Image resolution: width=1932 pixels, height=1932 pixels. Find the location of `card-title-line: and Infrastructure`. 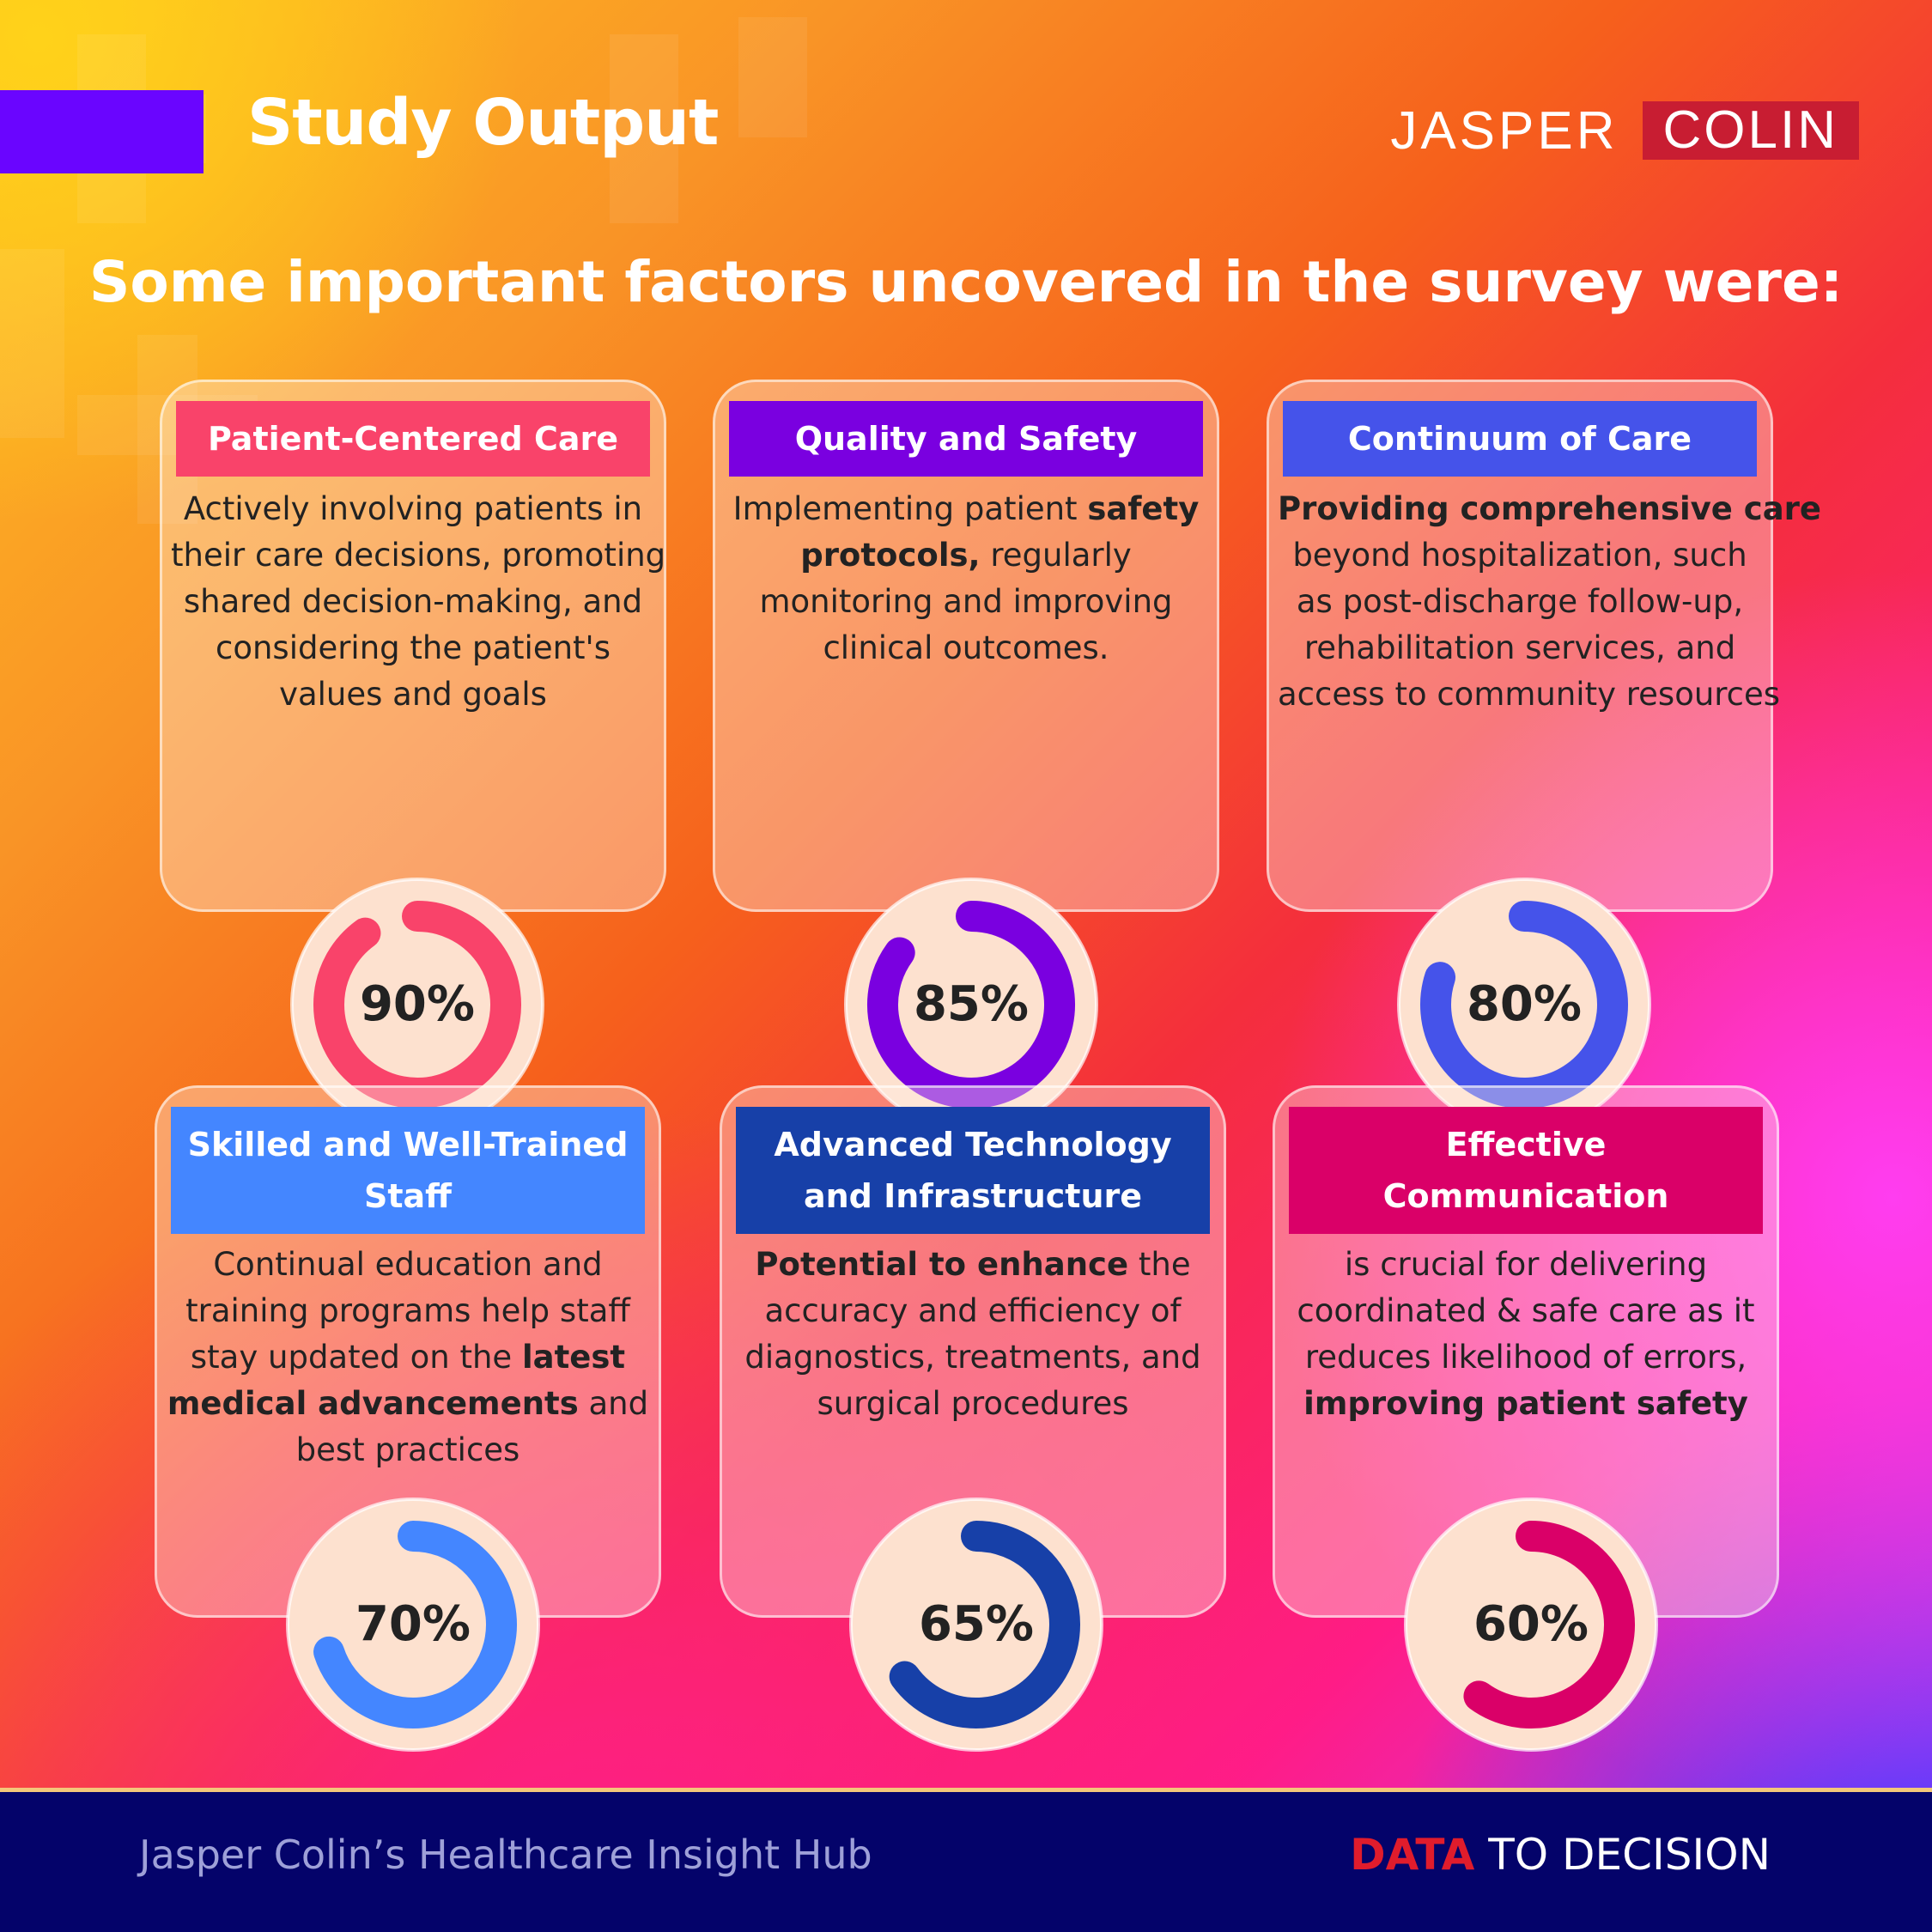

card-title-line: and Infrastructure is located at coordinates (973, 1196).